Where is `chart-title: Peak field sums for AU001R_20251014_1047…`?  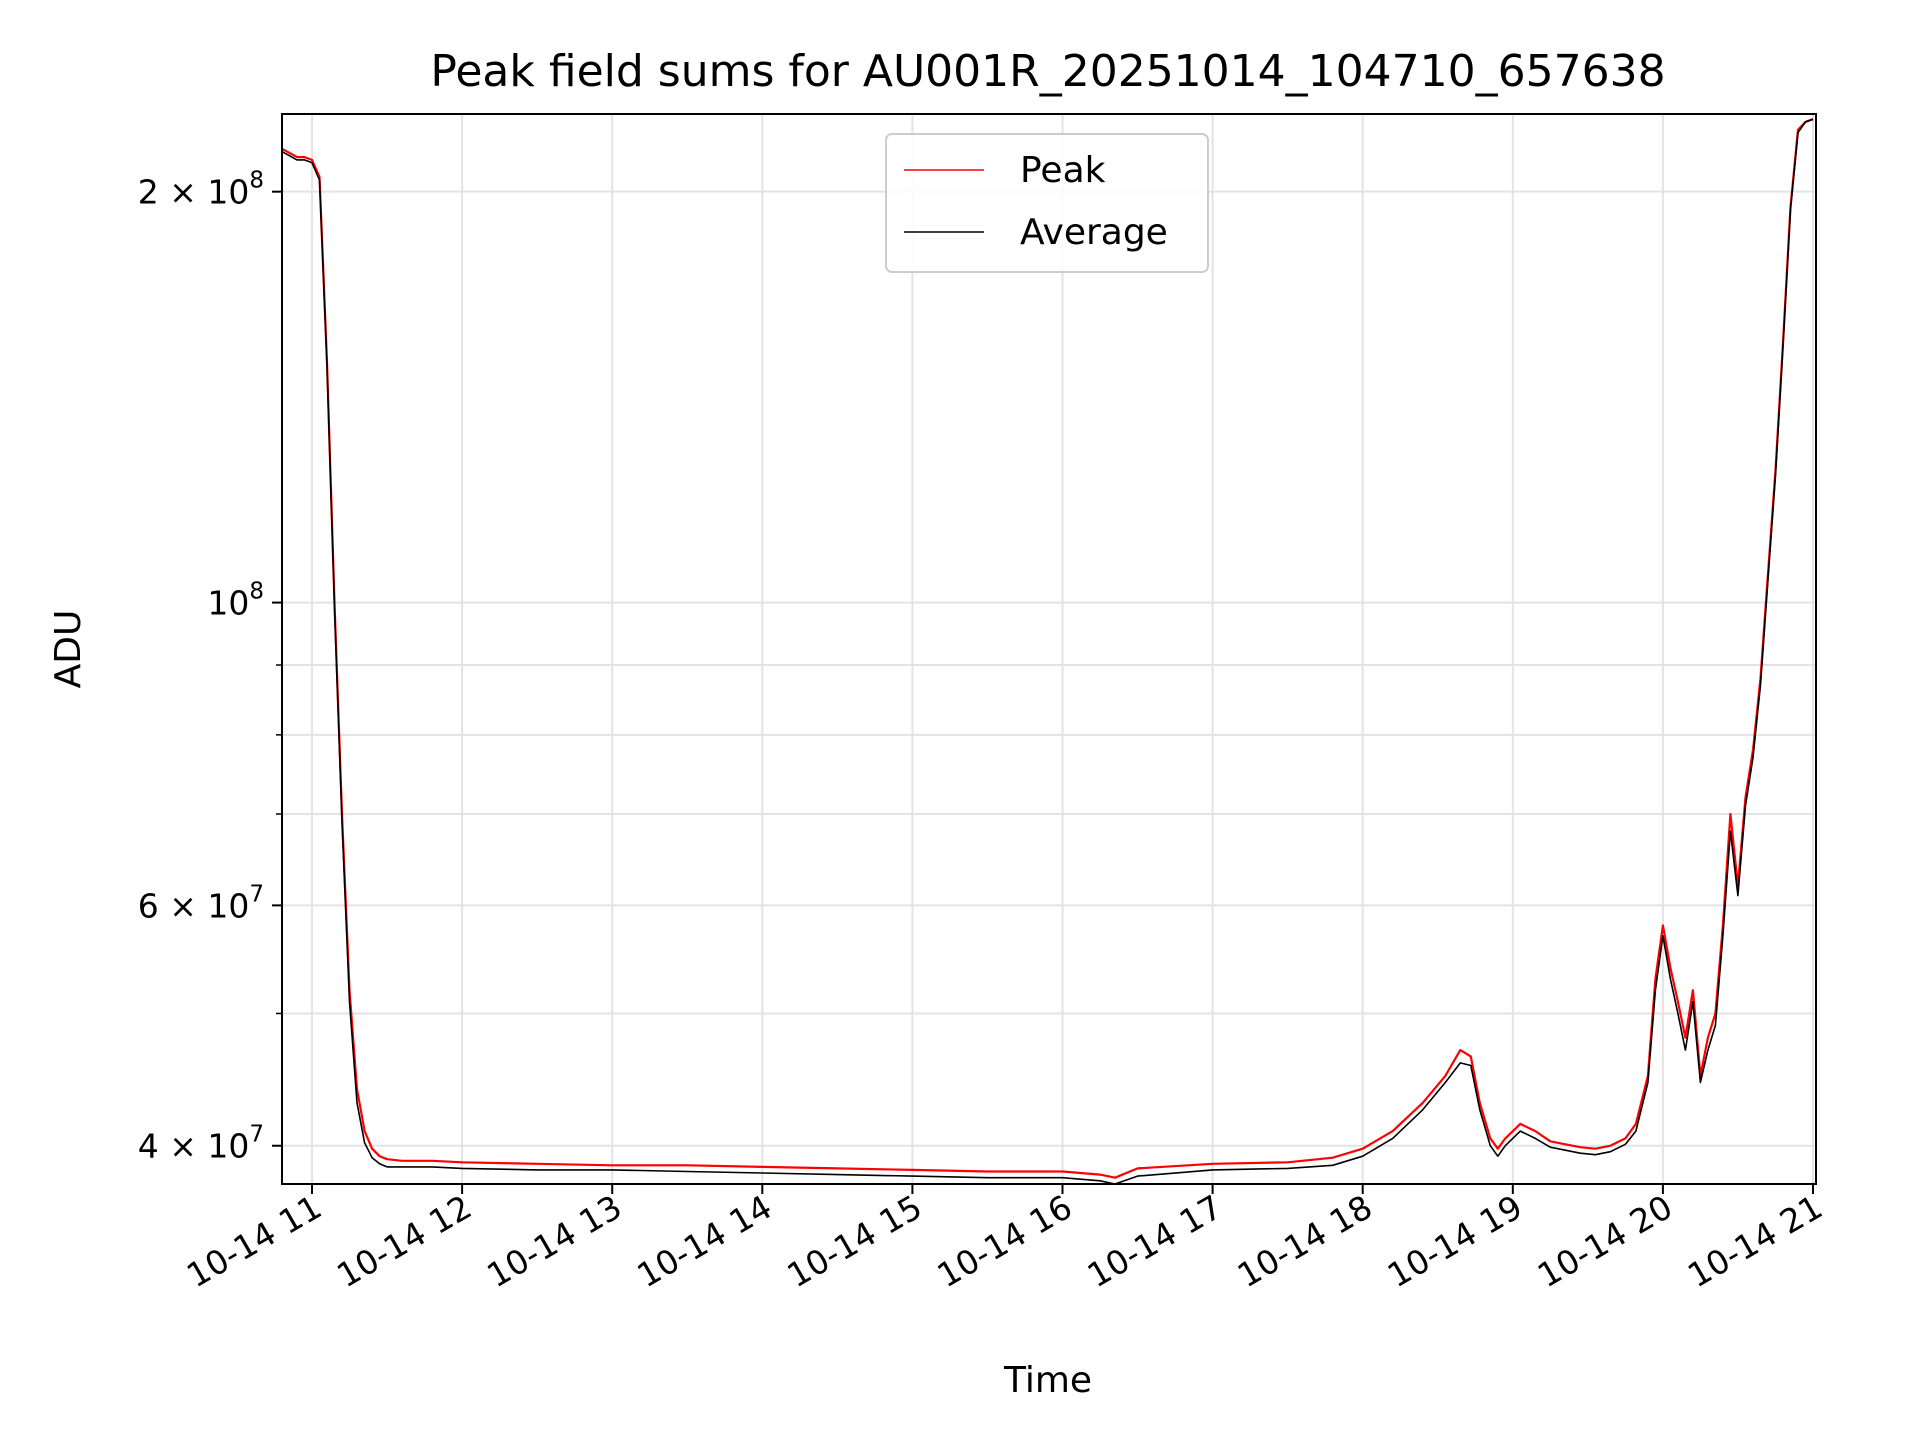
chart-title: Peak field sums for AU001R_20251014_1047… is located at coordinates (1047, 71).